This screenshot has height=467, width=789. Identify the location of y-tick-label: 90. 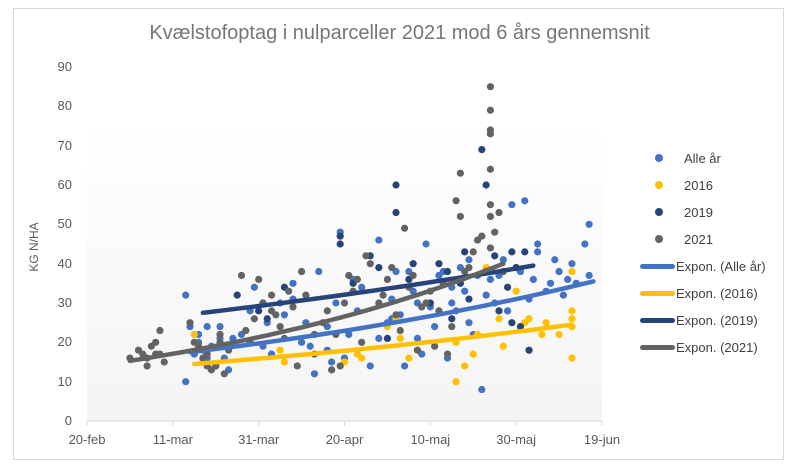
(64, 66).